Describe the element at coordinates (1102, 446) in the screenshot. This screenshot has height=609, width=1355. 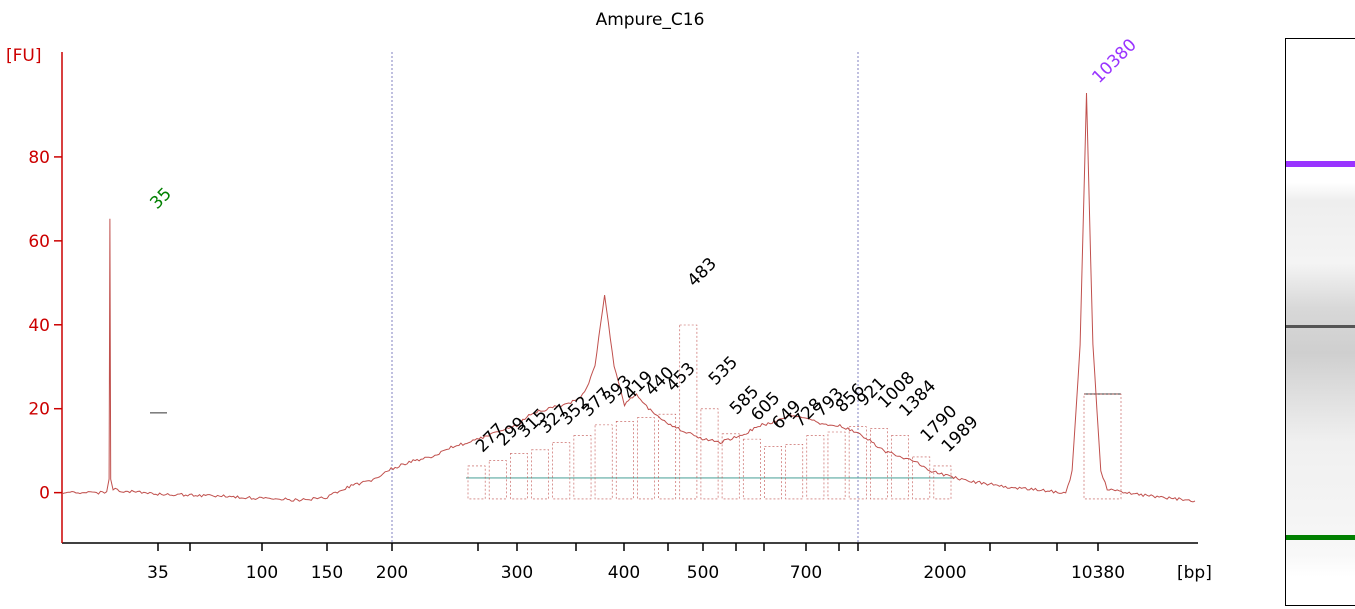
I see `marker-bin` at that location.